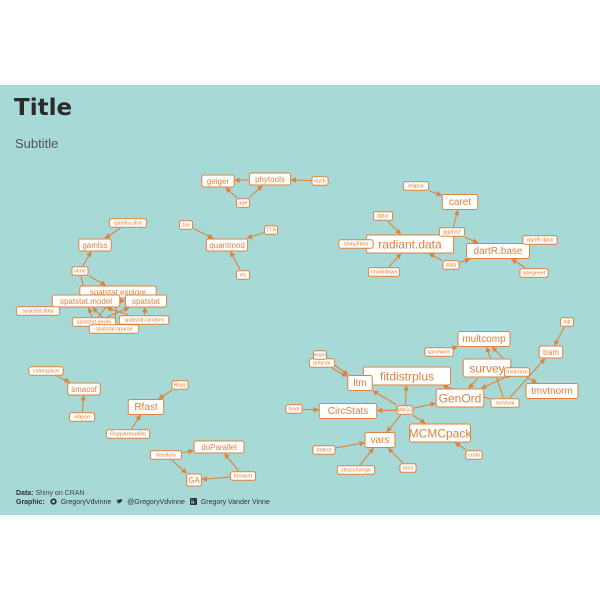 This screenshot has height=600, width=600. Describe the element at coordinates (235, 261) in the screenshot. I see `edge-xts-quantmod` at that location.